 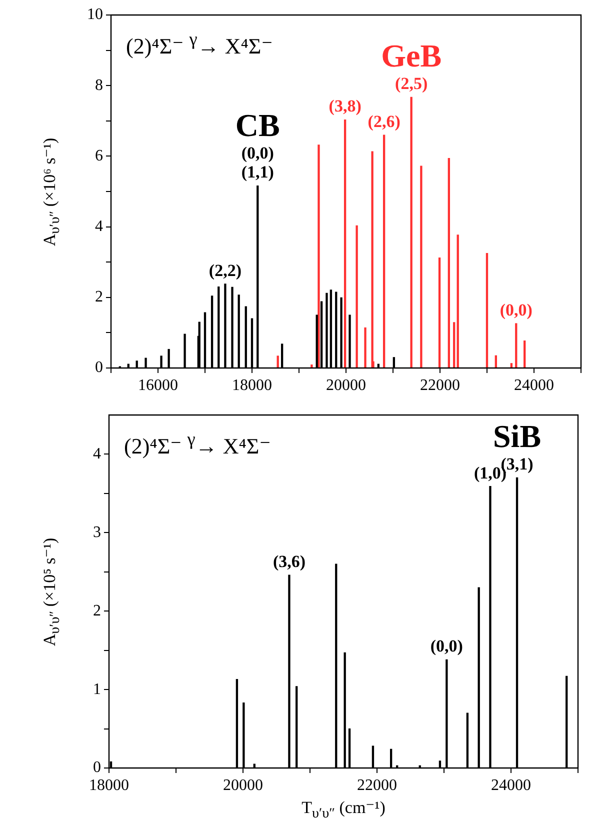 I want to click on y-tick-label: 1, so click(x=97, y=689).